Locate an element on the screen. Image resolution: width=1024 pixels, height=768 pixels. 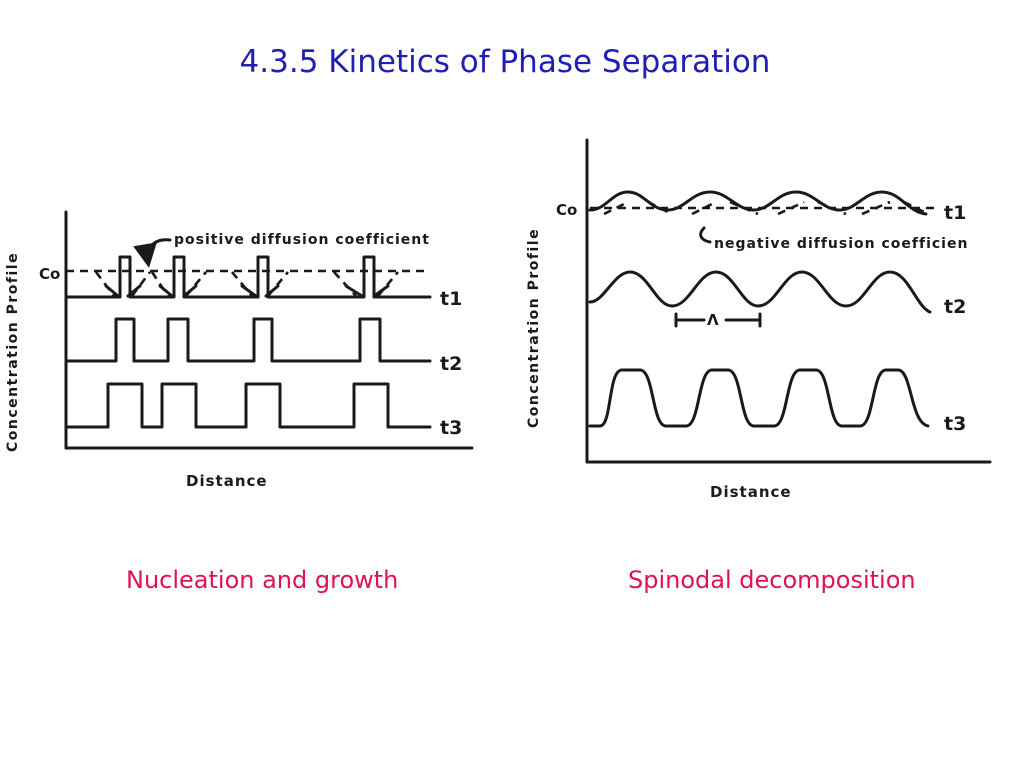
caption-nucleation: Nucleation and growth is located at coordinates (262, 580).